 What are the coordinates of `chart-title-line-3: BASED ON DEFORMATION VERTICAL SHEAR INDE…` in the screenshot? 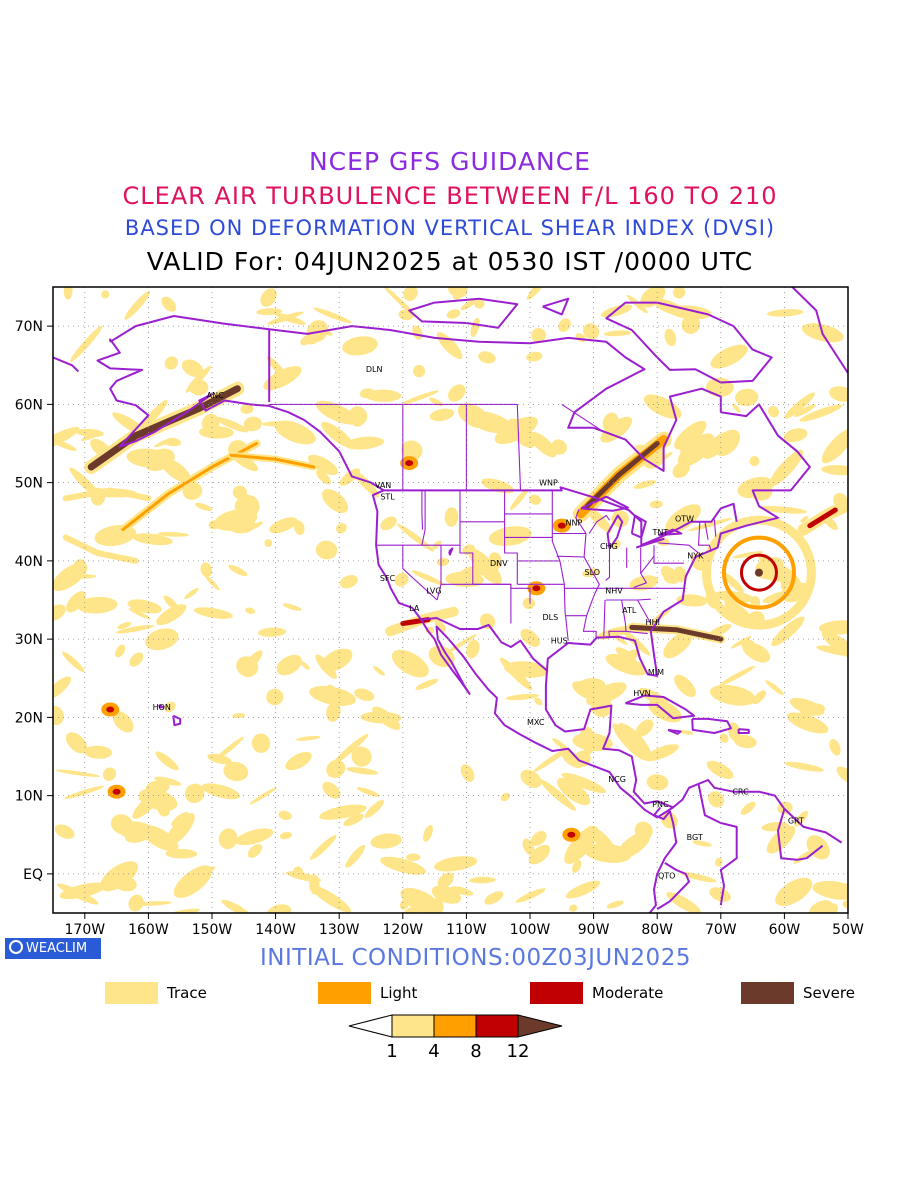 It's located at (450, 228).